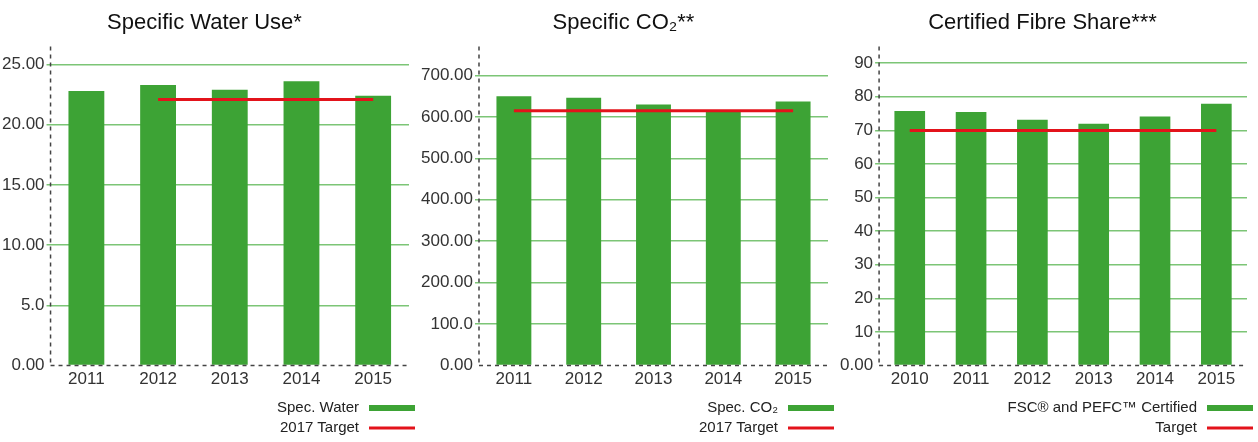 The width and height of the screenshot is (1258, 442). What do you see at coordinates (864, 298) in the screenshot?
I see `y-tick-label: 20` at bounding box center [864, 298].